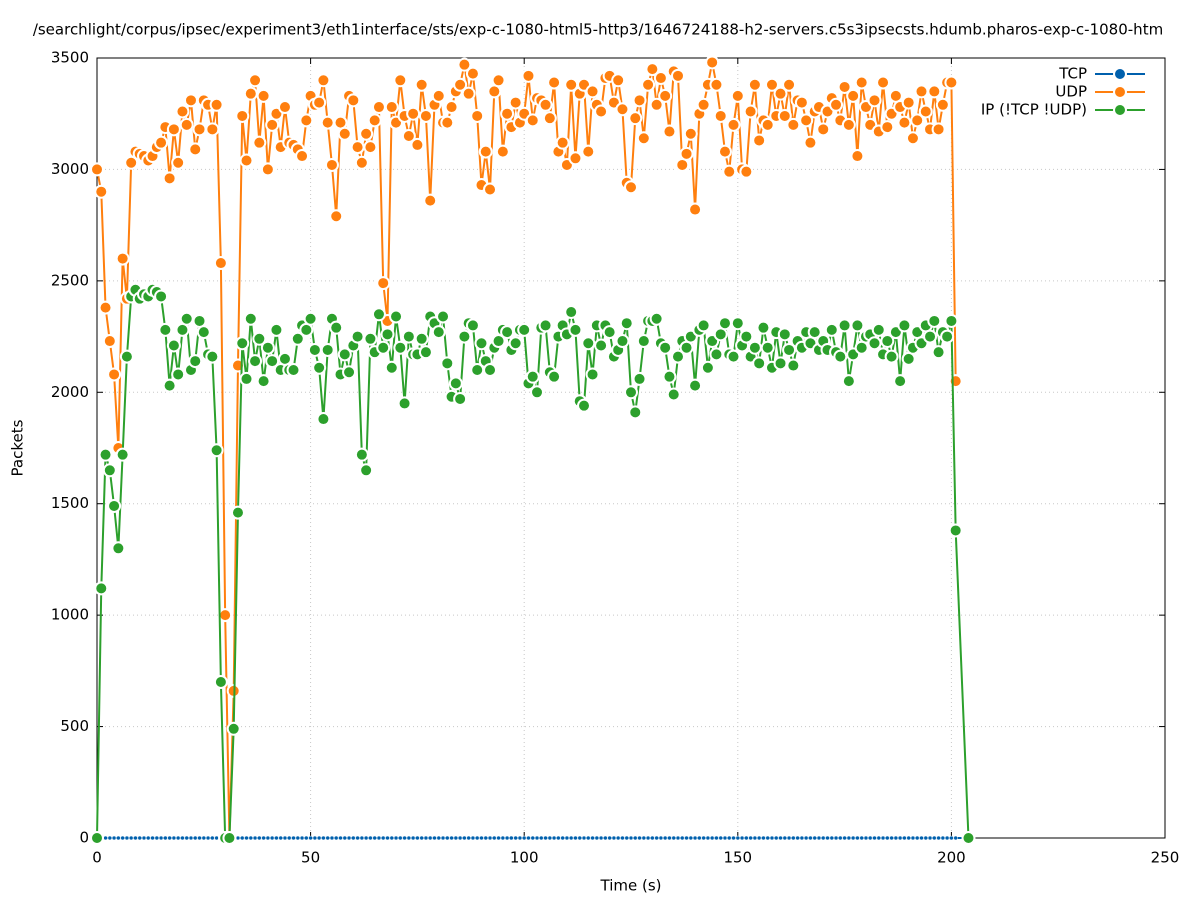 This screenshot has height=904, width=1197. Describe the element at coordinates (70, 503) in the screenshot. I see `y-tick-label: 1500` at that location.